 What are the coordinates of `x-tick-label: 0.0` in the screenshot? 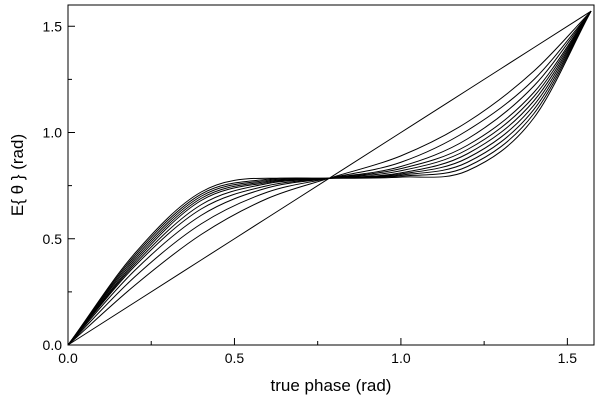 It's located at (68, 358).